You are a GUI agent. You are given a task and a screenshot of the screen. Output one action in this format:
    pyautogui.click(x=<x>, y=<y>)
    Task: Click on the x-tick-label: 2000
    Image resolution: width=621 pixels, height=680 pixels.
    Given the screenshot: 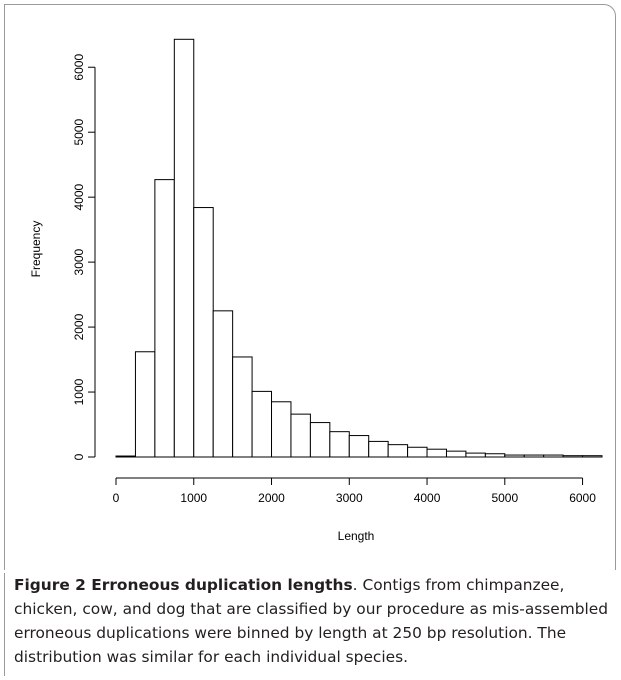 What is the action you would take?
    pyautogui.click(x=271, y=498)
    